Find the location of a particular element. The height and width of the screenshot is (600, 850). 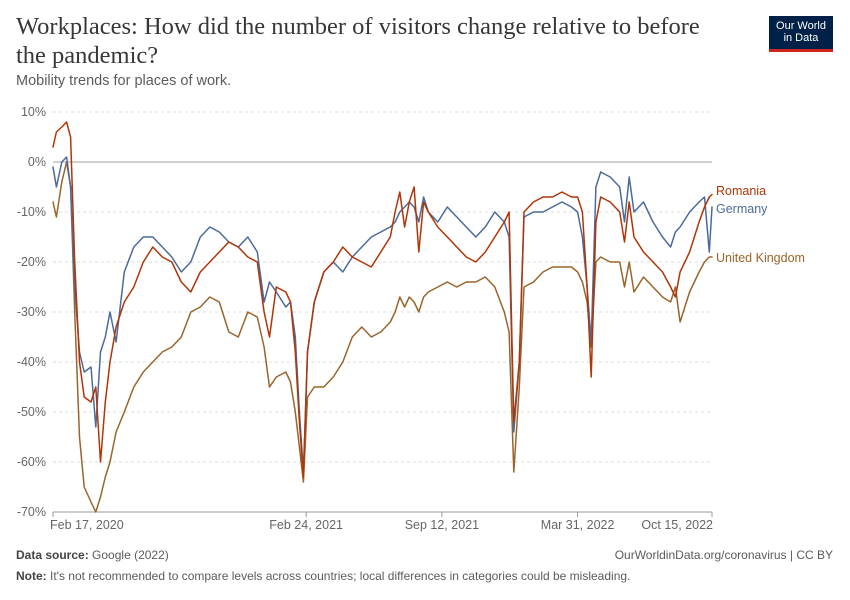

x-tick-label: Mar 31, 2022 is located at coordinates (578, 525).